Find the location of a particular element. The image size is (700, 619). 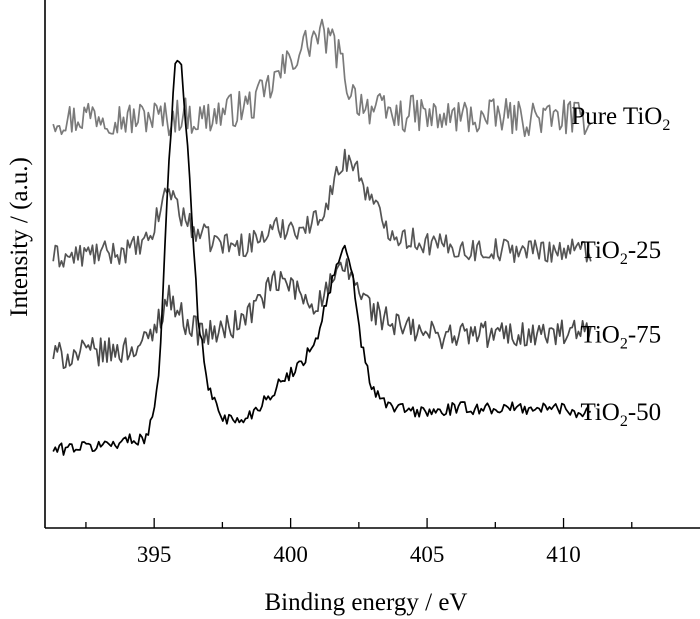

x-tick-label: 410 is located at coordinates (563, 554).